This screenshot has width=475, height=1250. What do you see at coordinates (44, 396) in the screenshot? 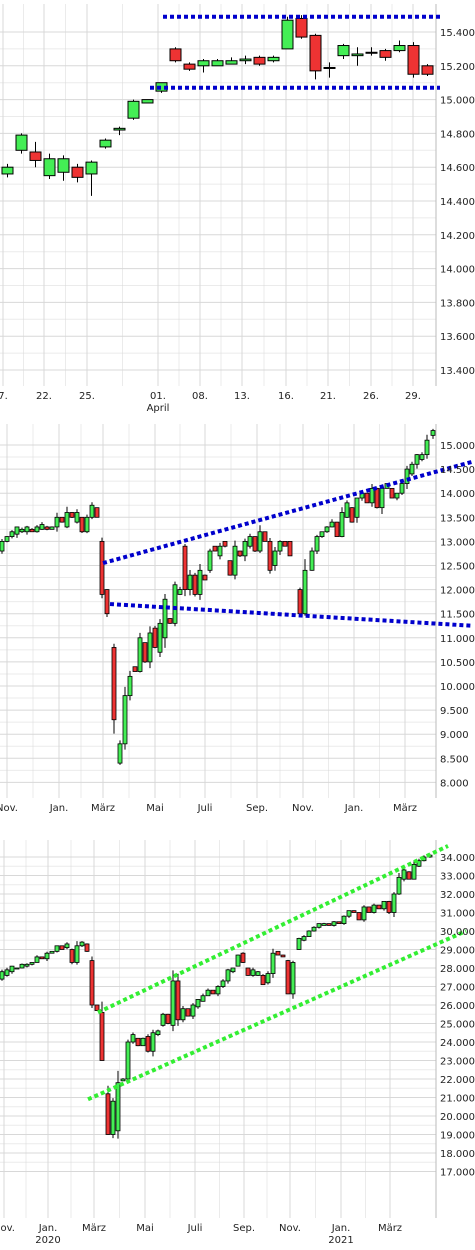
I see `x-tick-label: 22.` at bounding box center [44, 396].